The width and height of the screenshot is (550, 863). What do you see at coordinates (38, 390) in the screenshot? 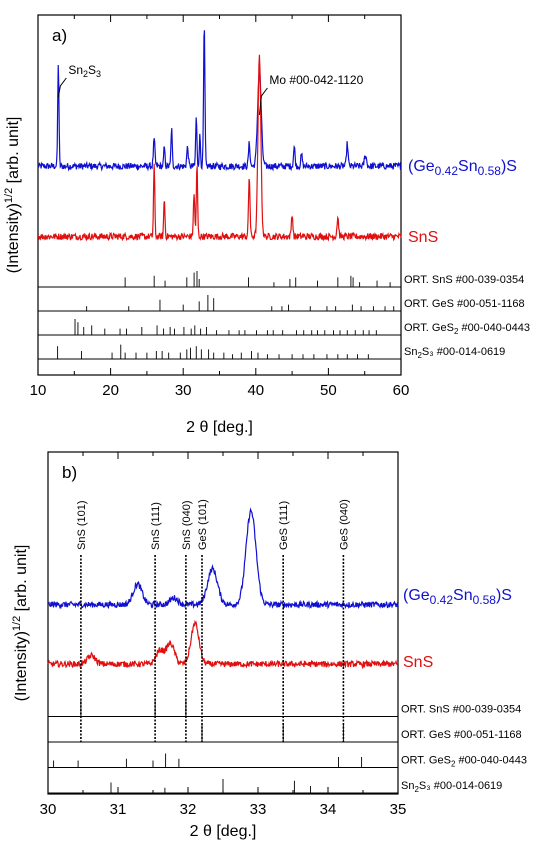
I see `x-tick-label: 10` at bounding box center [38, 390].